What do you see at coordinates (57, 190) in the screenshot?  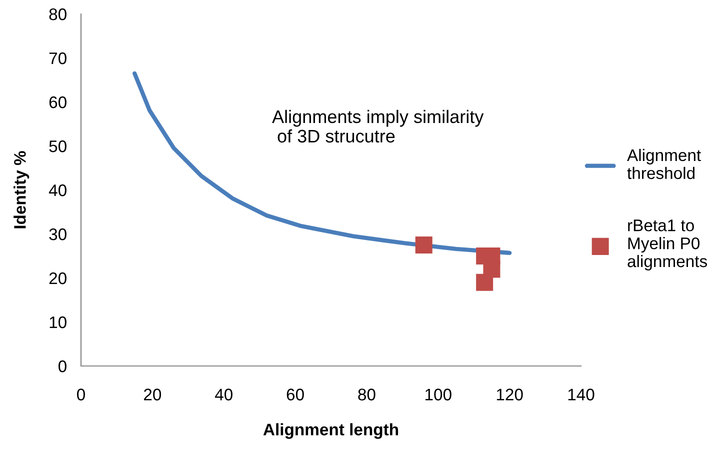 I see `y-tick-label: 40` at bounding box center [57, 190].